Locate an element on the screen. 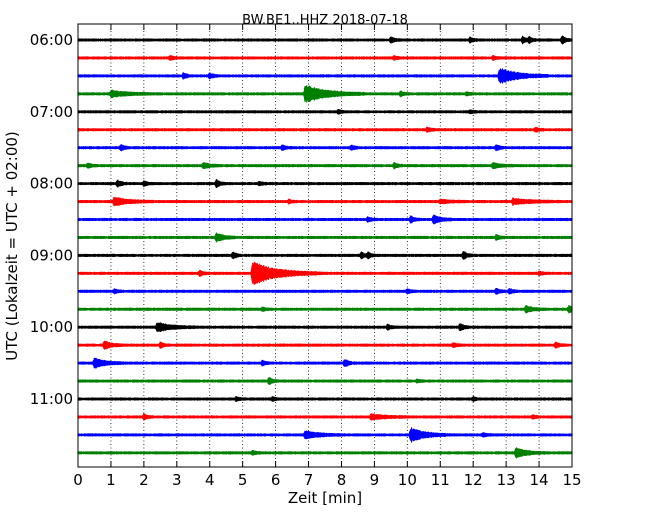 The width and height of the screenshot is (650, 520). x-tick-label: 4 is located at coordinates (210, 480).